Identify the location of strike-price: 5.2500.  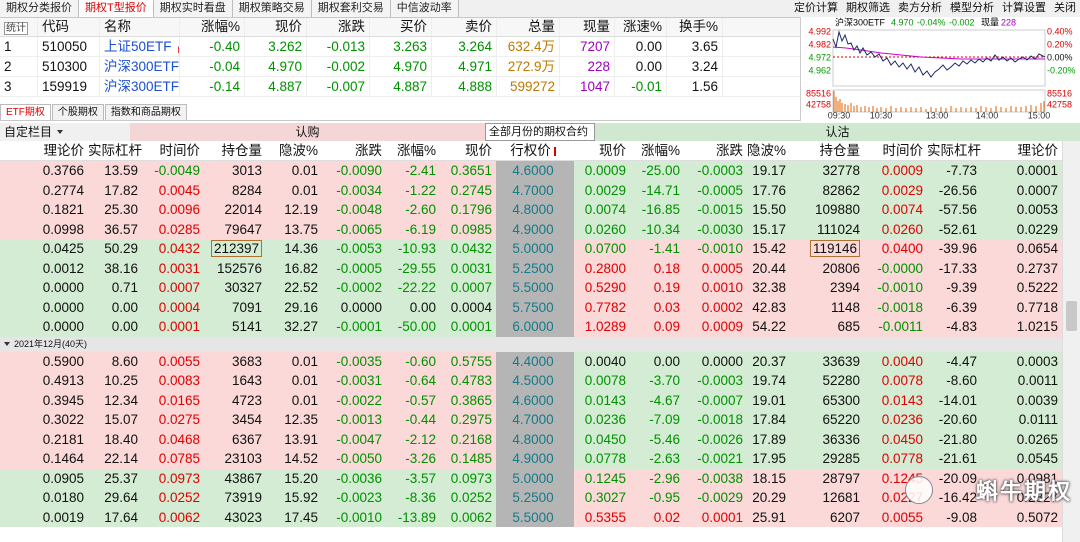
(533, 268).